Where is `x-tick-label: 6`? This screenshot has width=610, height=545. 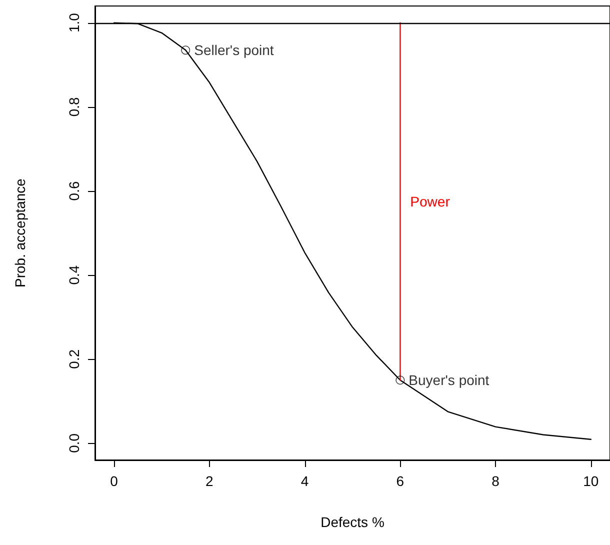
x-tick-label: 6 is located at coordinates (400, 481).